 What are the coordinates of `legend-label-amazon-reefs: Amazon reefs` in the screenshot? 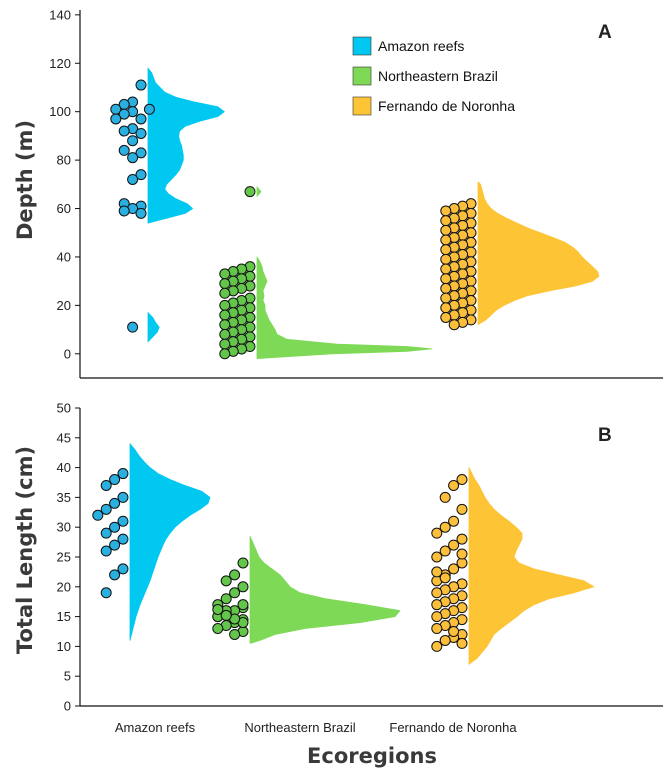 It's located at (421, 46).